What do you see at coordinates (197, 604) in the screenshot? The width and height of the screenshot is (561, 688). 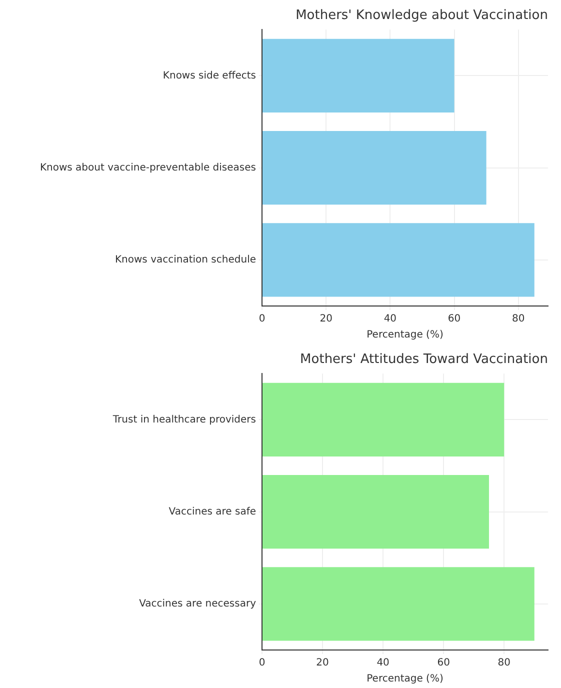 I see `y-tick-label: Vaccines are necessary` at bounding box center [197, 604].